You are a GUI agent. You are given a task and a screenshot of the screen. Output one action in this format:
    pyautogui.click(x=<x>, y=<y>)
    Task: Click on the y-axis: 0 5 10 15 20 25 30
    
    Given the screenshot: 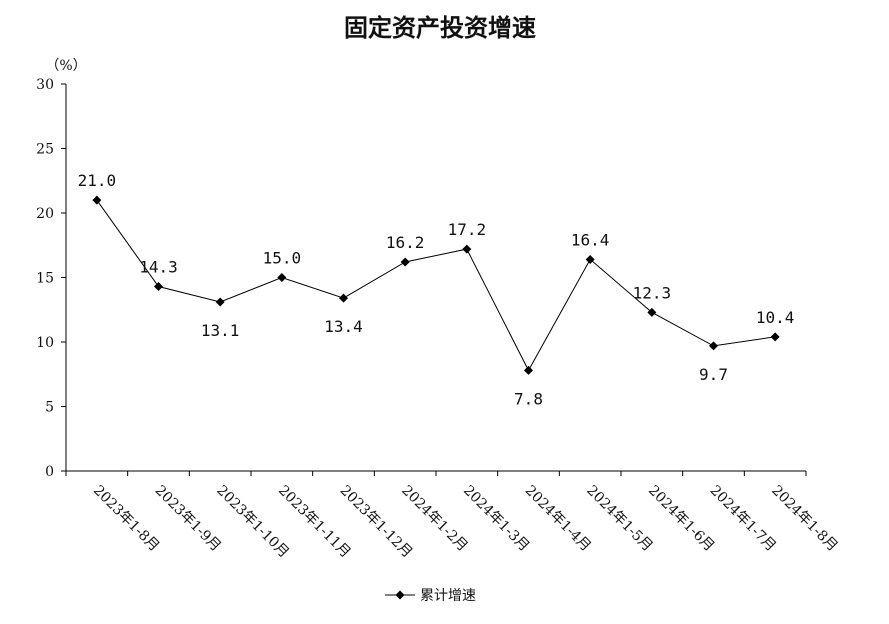 What is the action you would take?
    pyautogui.click(x=51, y=278)
    